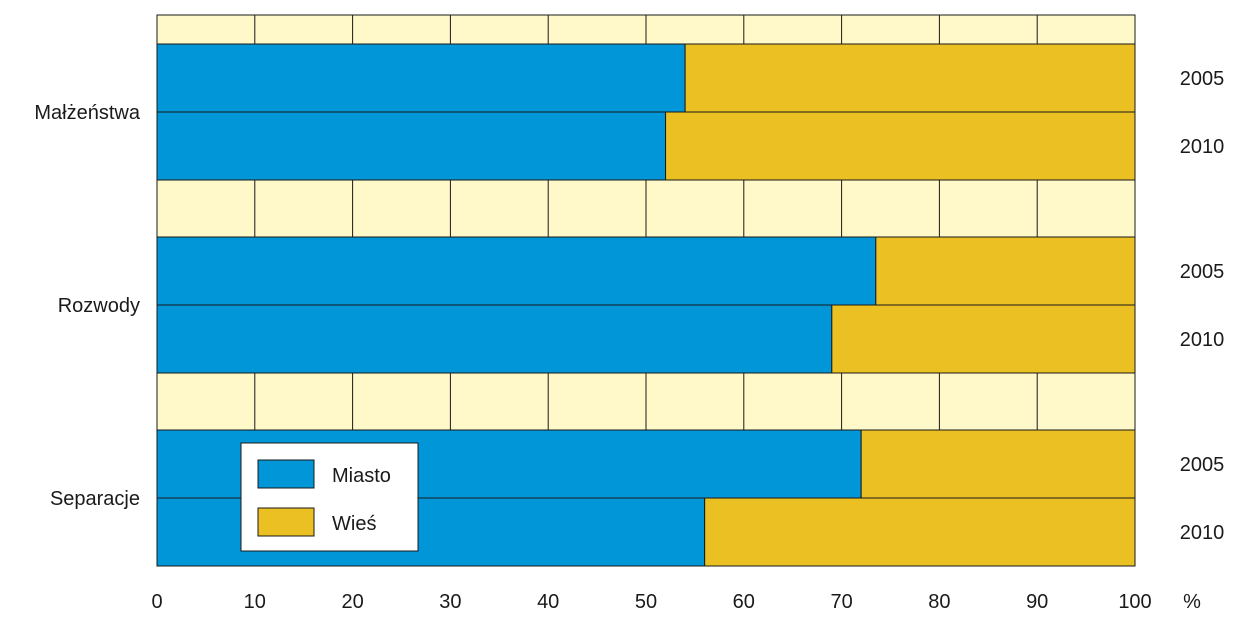 The image size is (1233, 632). Describe the element at coordinates (354, 524) in the screenshot. I see `legend-label-wies: Wieś` at that location.